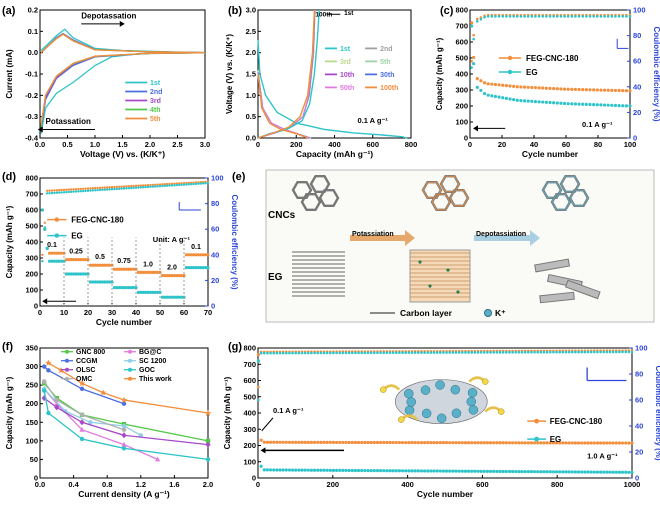 The height and width of the screenshot is (514, 660). What do you see at coordinates (122, 144) in the screenshot?
I see `x-tick-label: 1.5` at bounding box center [122, 144].